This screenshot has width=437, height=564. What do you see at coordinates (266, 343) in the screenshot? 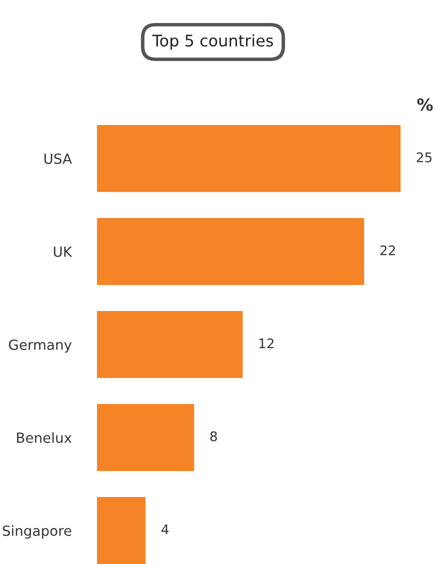
I see `data-label: 12` at bounding box center [266, 343].